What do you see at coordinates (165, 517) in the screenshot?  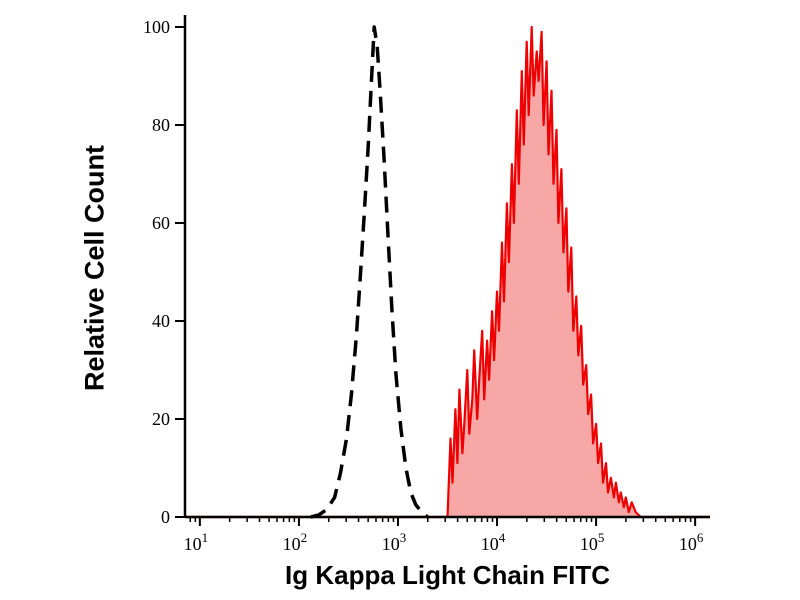 I see `y-tick-label: 0` at bounding box center [165, 517].